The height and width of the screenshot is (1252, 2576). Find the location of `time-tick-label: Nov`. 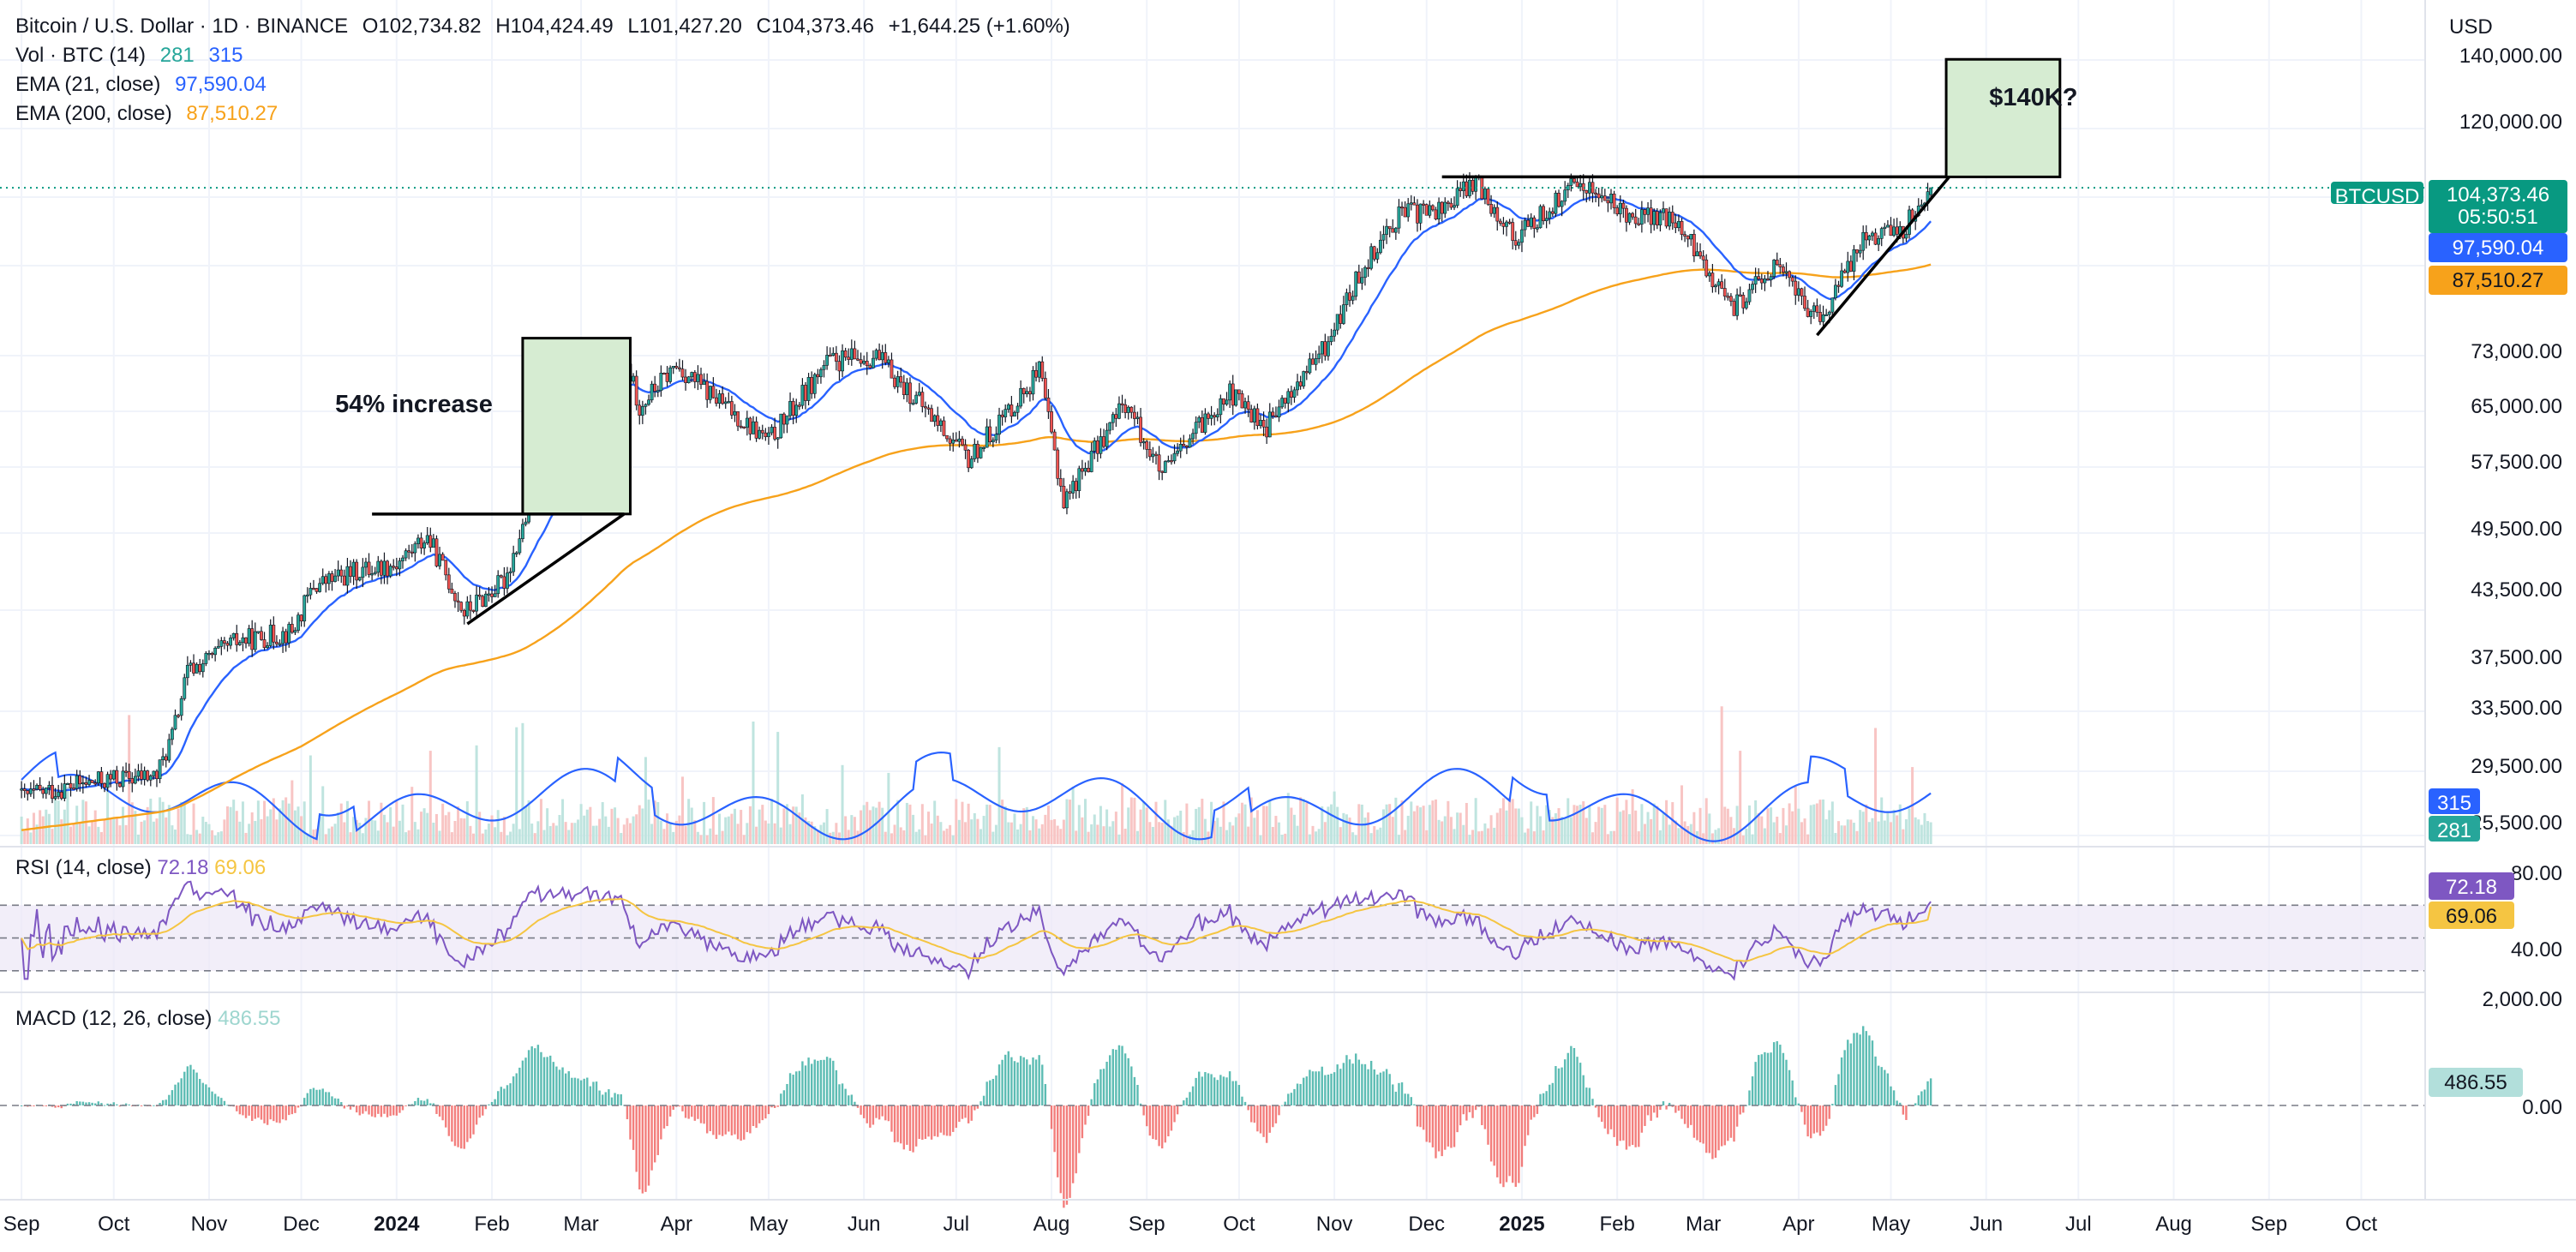

time-tick-label: Nov is located at coordinates (1334, 1224).